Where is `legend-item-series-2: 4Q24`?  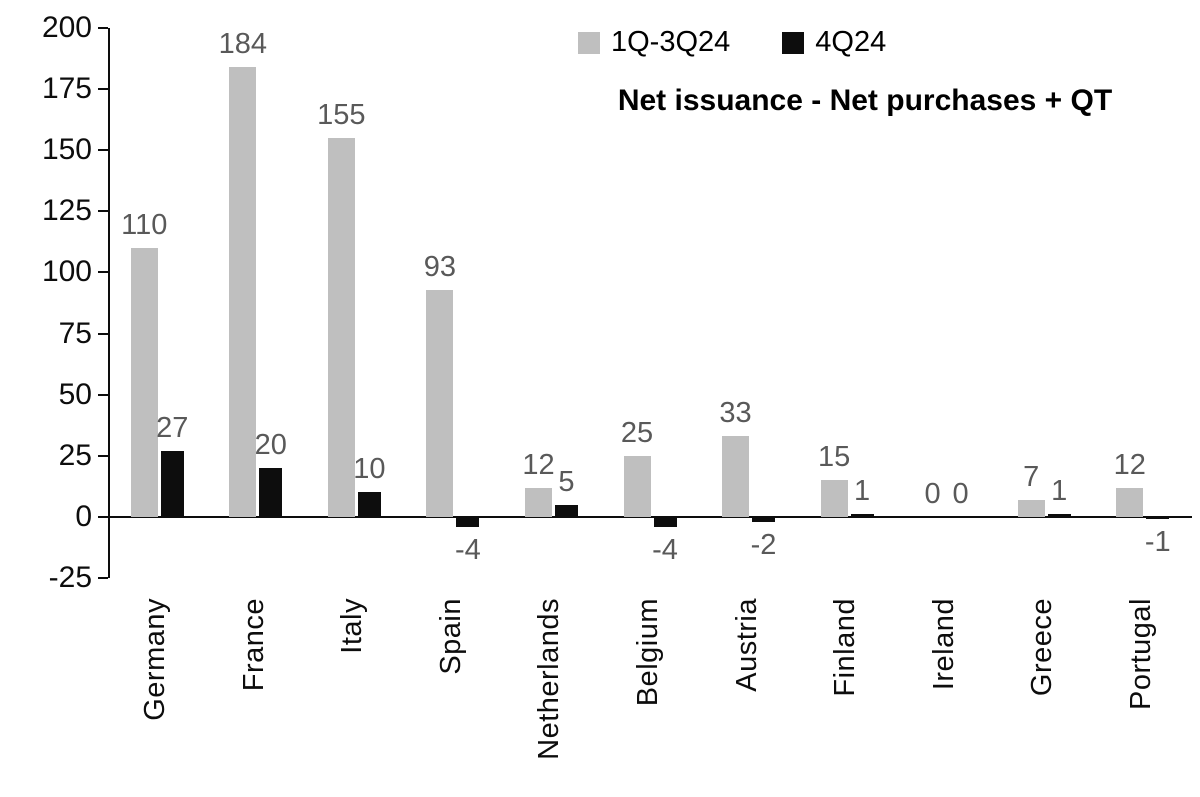
legend-item-series-2: 4Q24 is located at coordinates (834, 42).